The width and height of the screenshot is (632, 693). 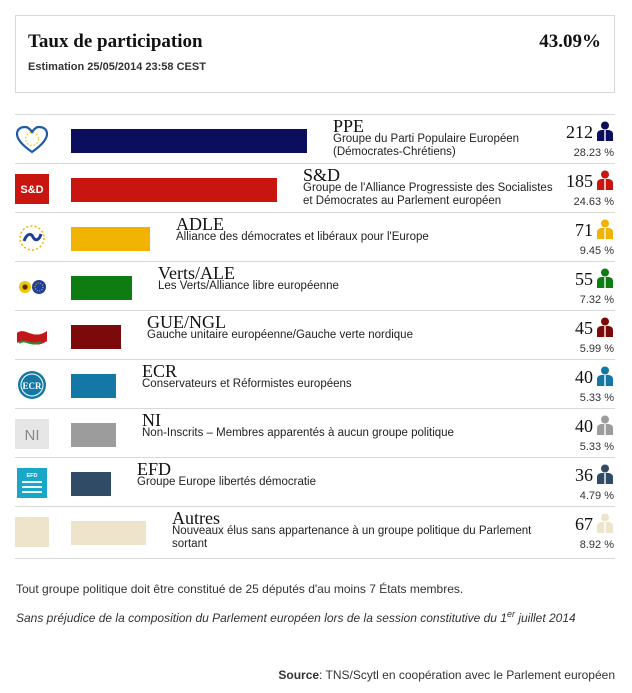 What do you see at coordinates (593, 153) in the screenshot?
I see `seat-percentage: 28.23 %` at bounding box center [593, 153].